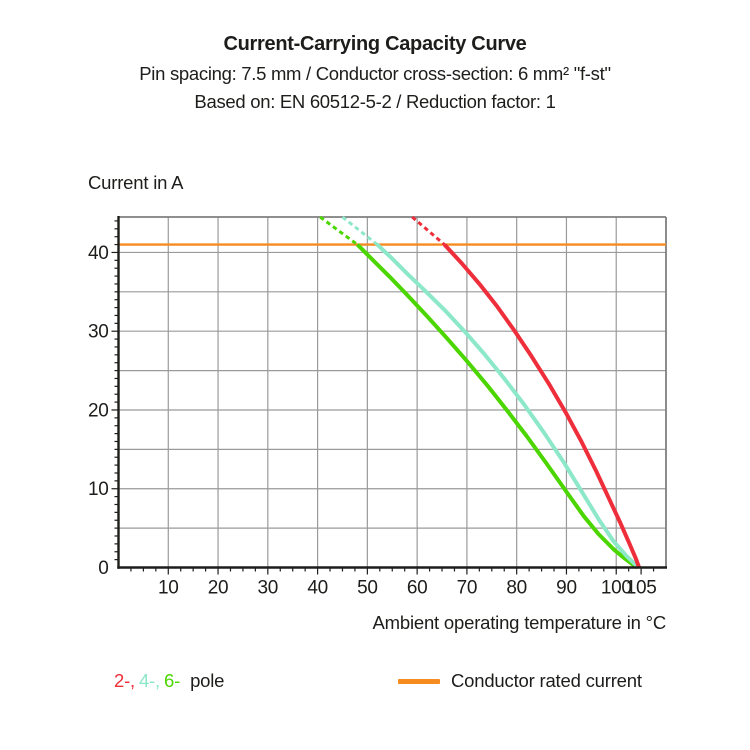 The image size is (750, 750). I want to click on x-tick-label: 100, so click(616, 588).